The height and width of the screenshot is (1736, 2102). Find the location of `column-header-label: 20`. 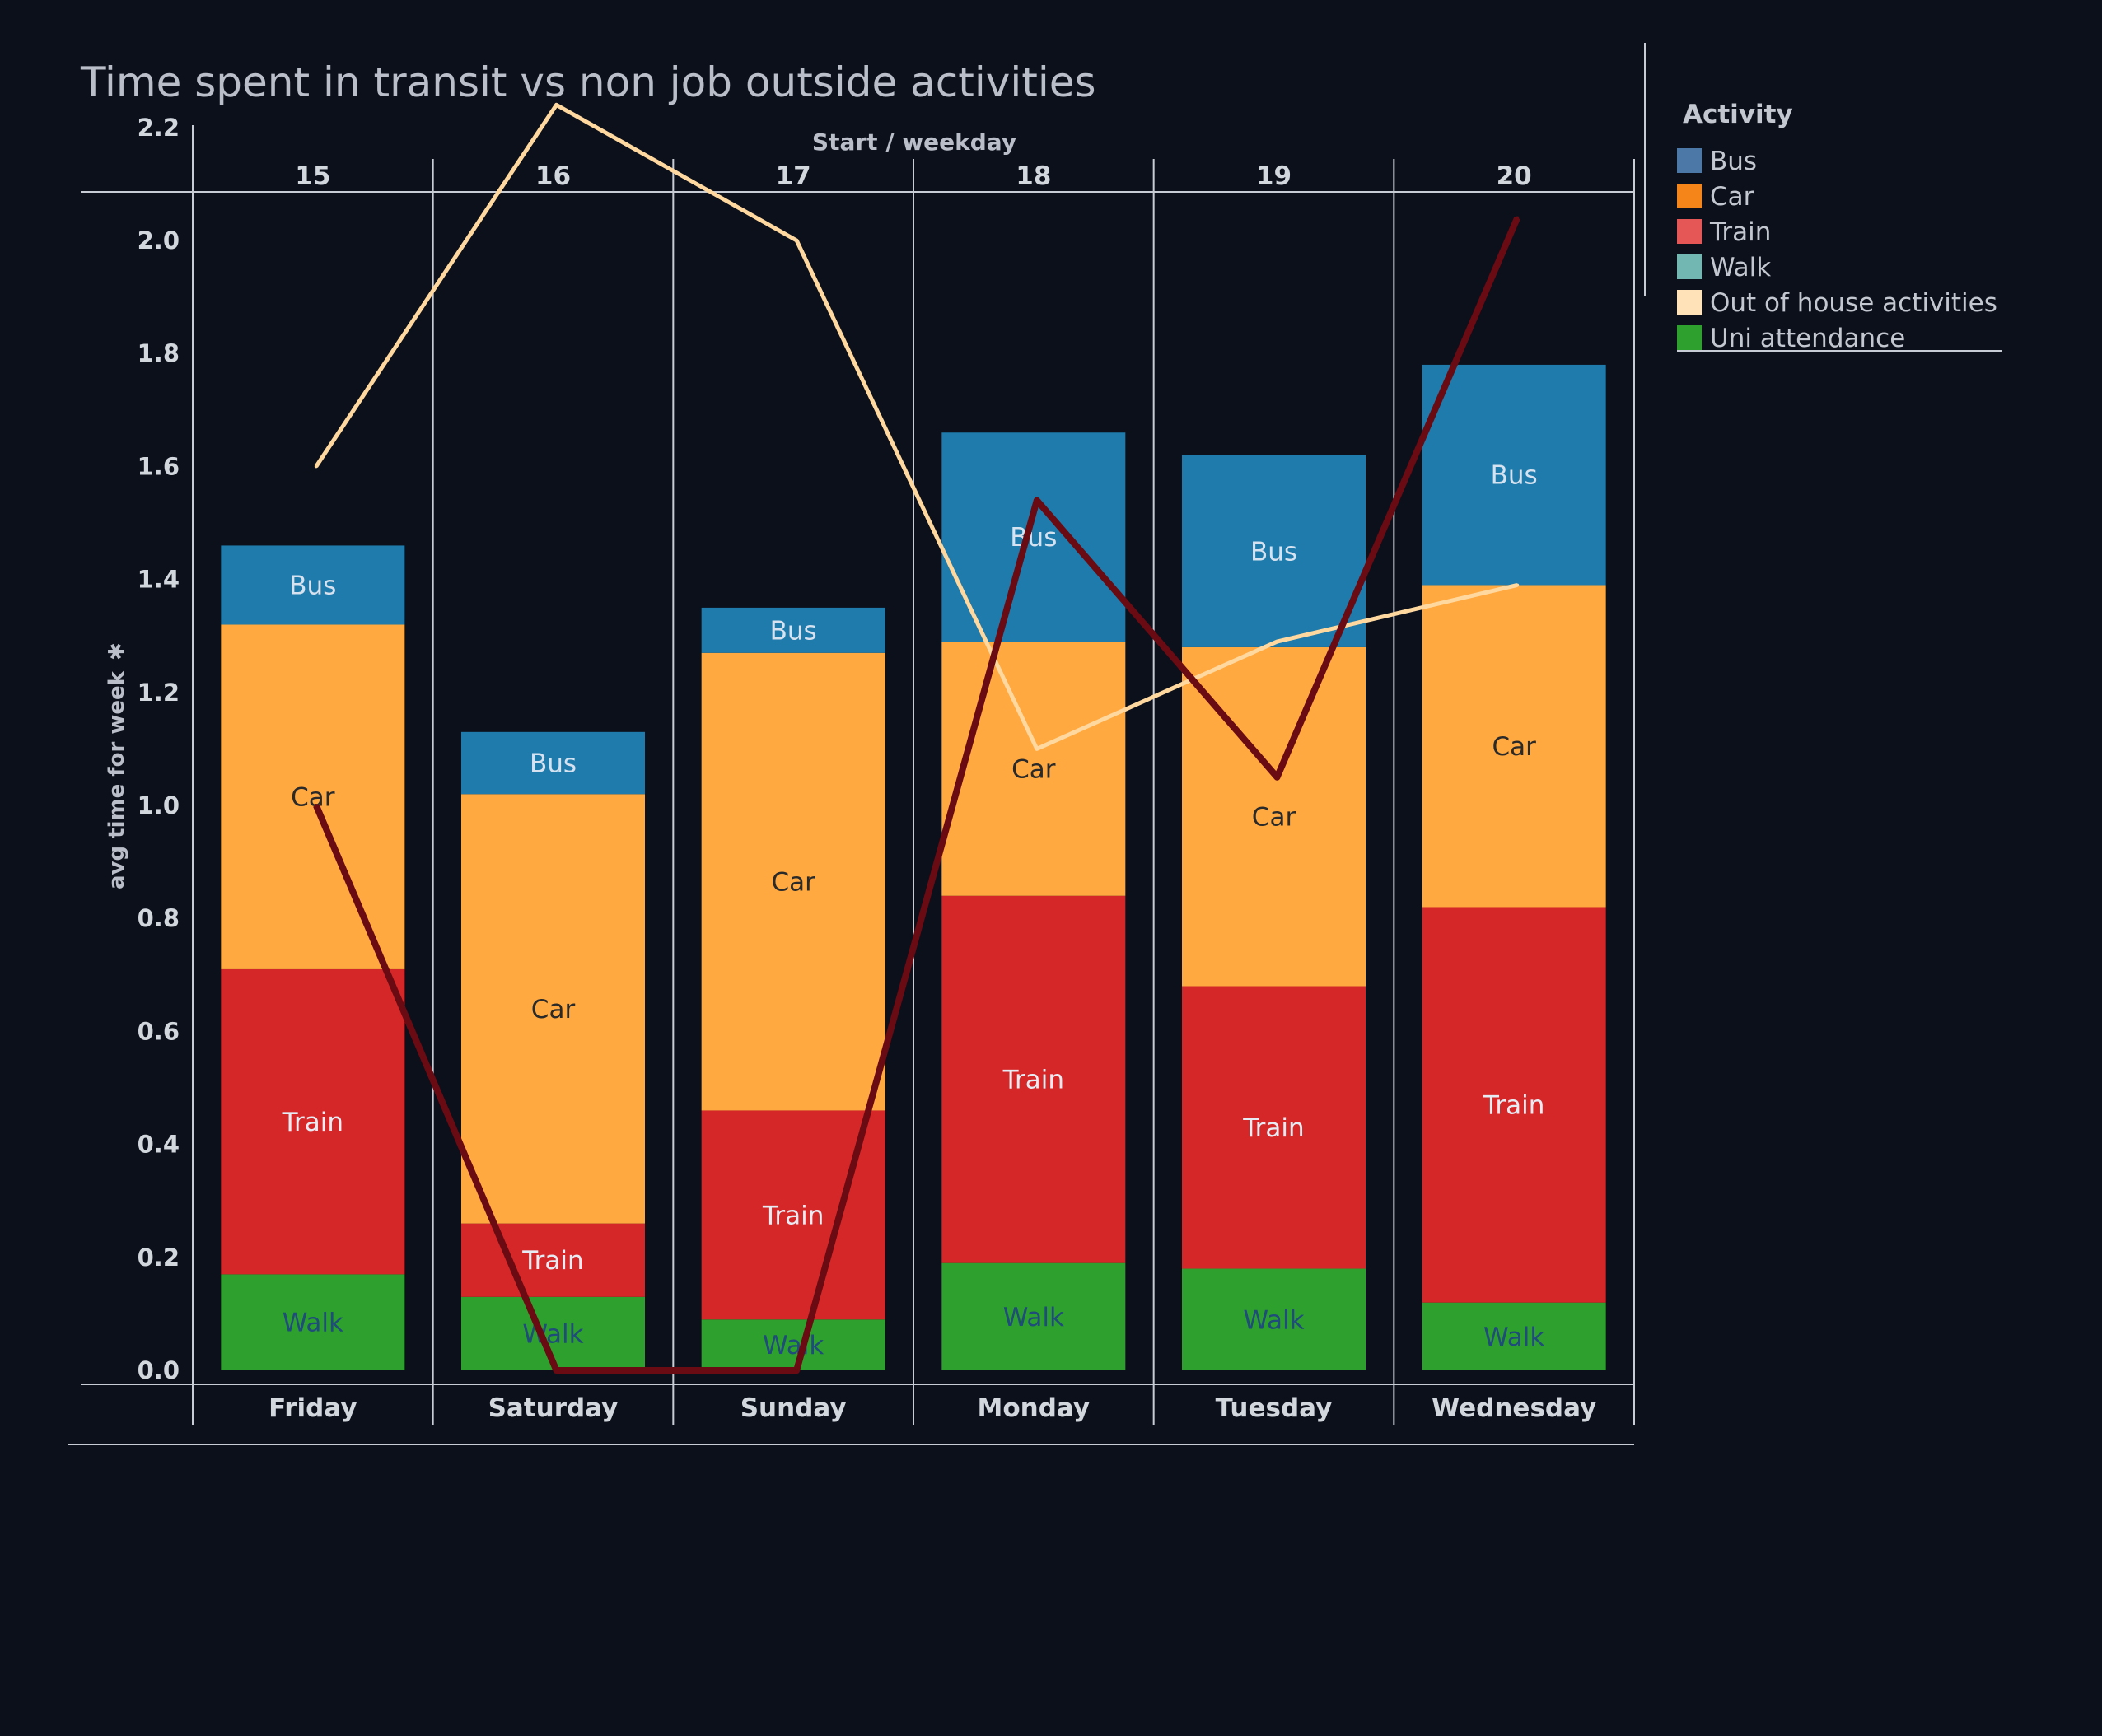

column-header-label: 20 is located at coordinates (1514, 176).